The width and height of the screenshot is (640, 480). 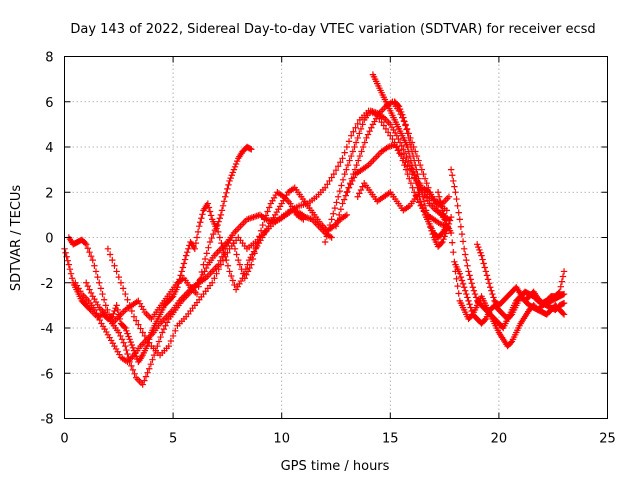 I want to click on y-axis-label: SDTVAR / TECUs, so click(x=16, y=238).